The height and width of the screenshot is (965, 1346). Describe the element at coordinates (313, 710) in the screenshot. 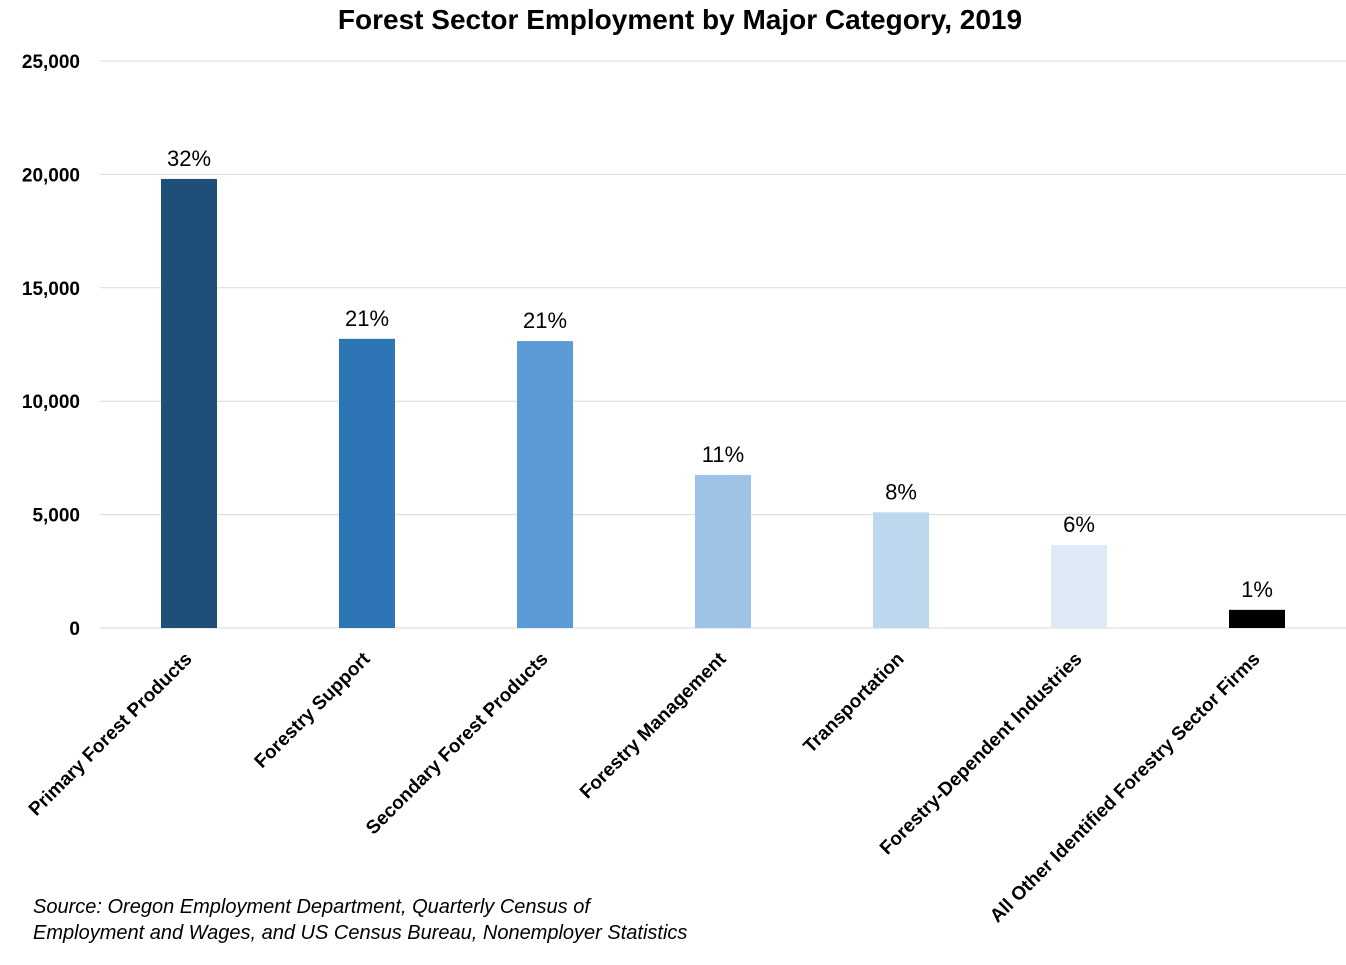

I see `x-tick-label: Forestry Support` at that location.